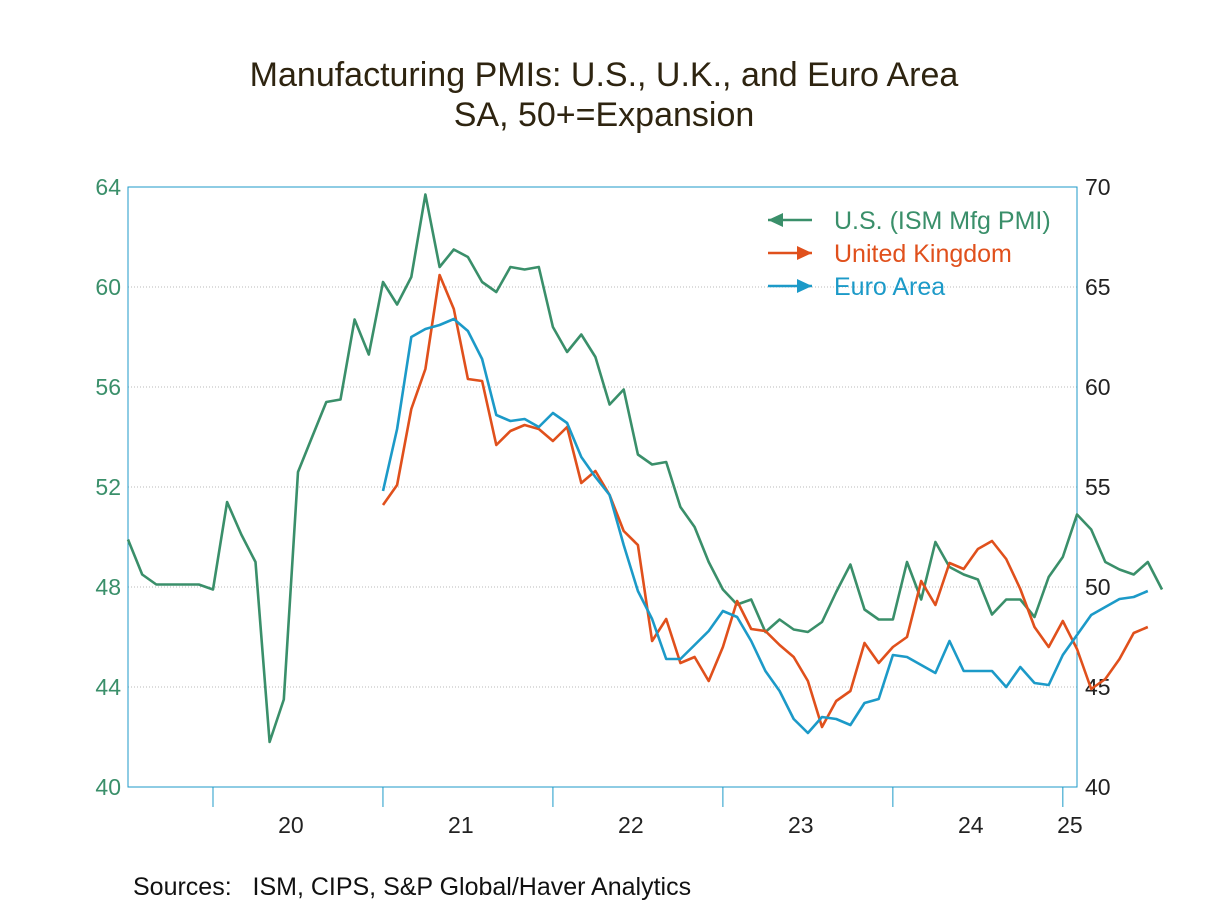 This screenshot has width=1208, height=906. Describe the element at coordinates (801, 825) in the screenshot. I see `year-label: 23` at that location.